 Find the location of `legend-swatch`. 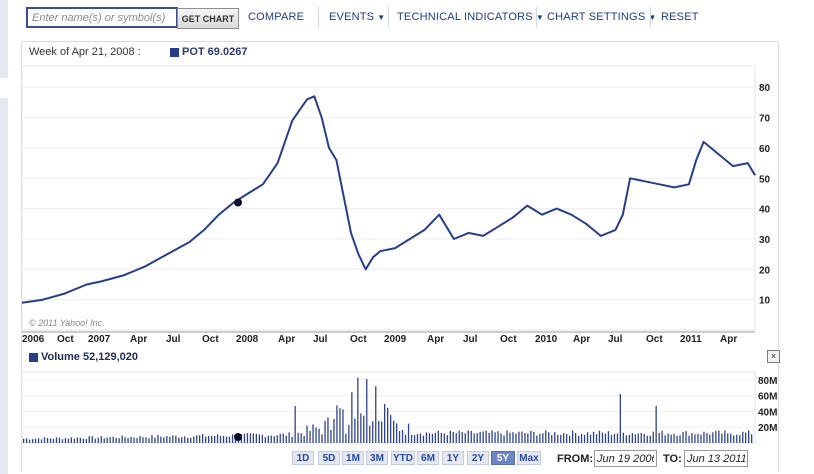

legend-swatch is located at coordinates (33, 357).